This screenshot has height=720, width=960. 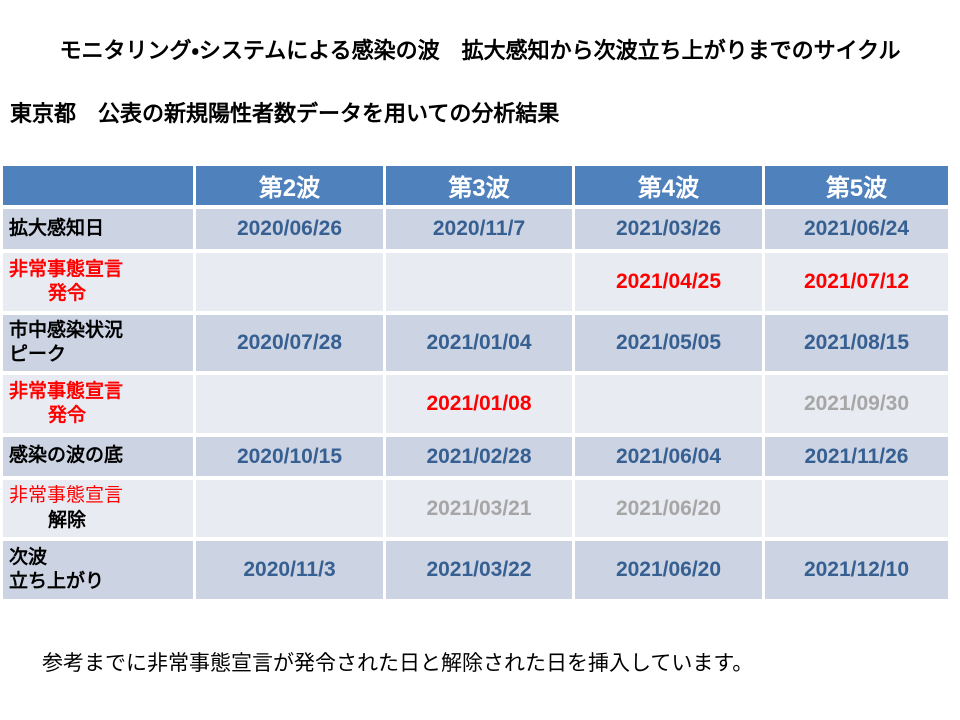 I want to click on date-cell: 2021/11/26, so click(x=856, y=456).